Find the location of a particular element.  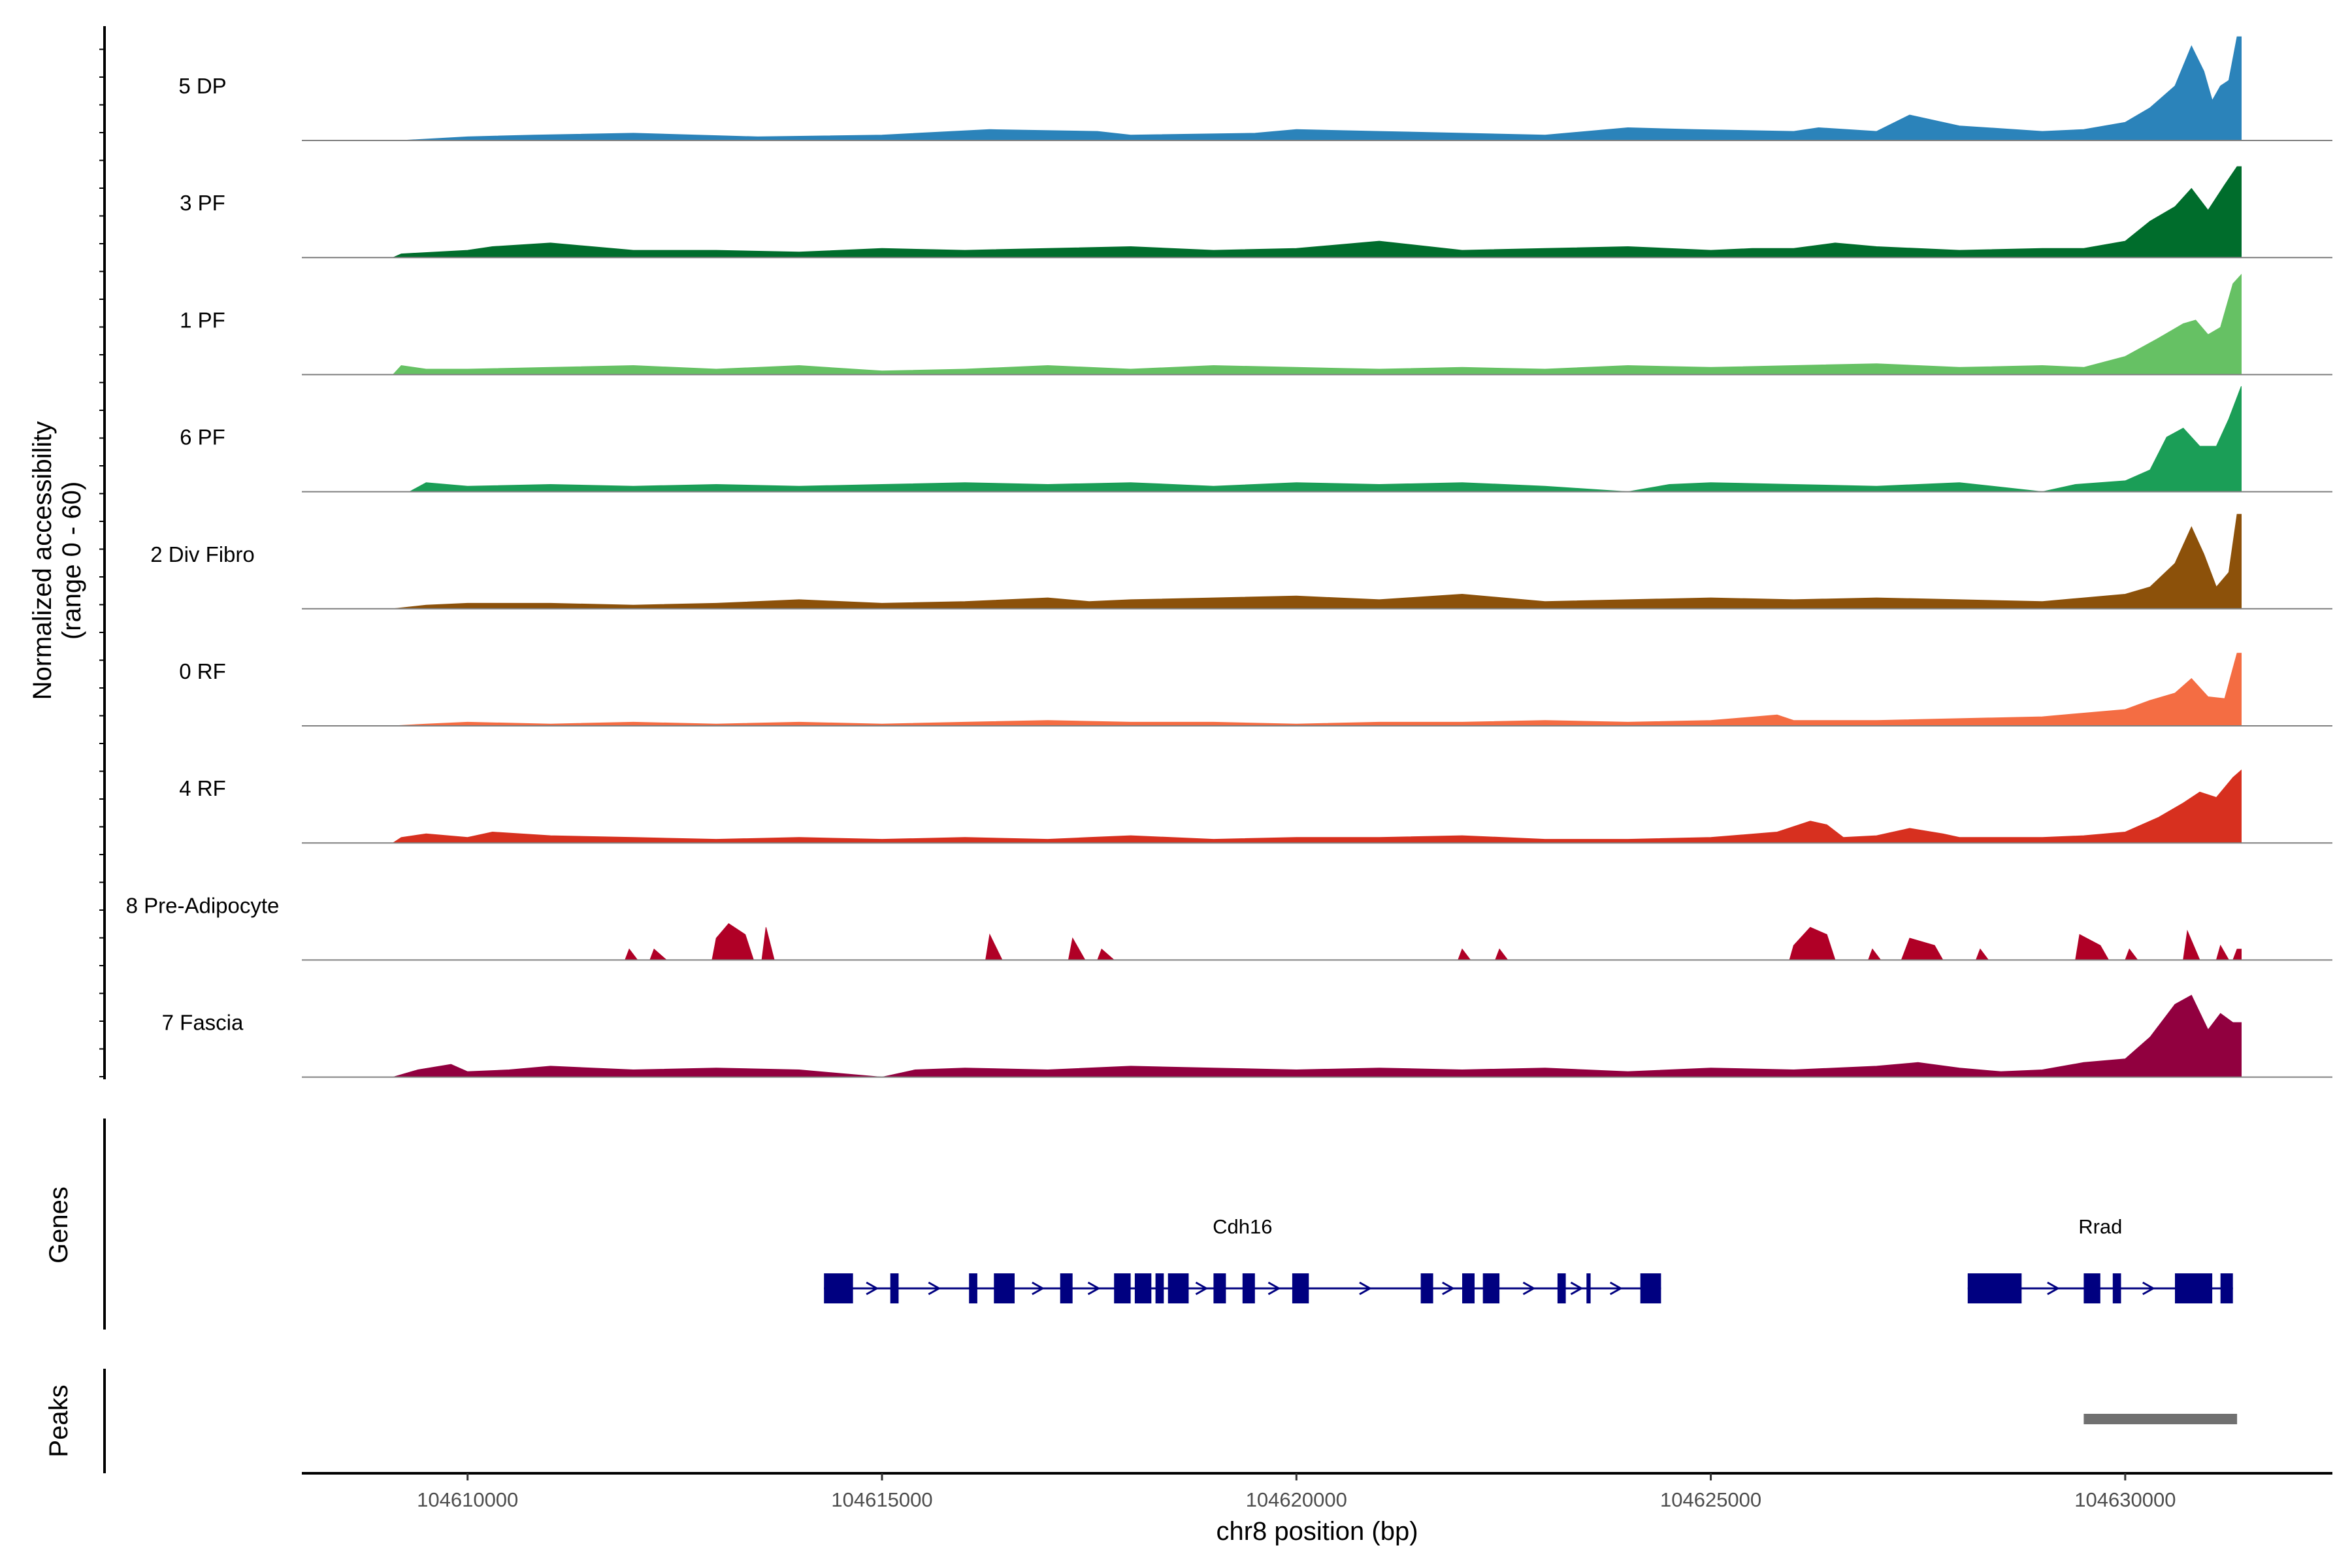

track-label-2-div-fibro: 2 Div Fibro is located at coordinates (202, 554).